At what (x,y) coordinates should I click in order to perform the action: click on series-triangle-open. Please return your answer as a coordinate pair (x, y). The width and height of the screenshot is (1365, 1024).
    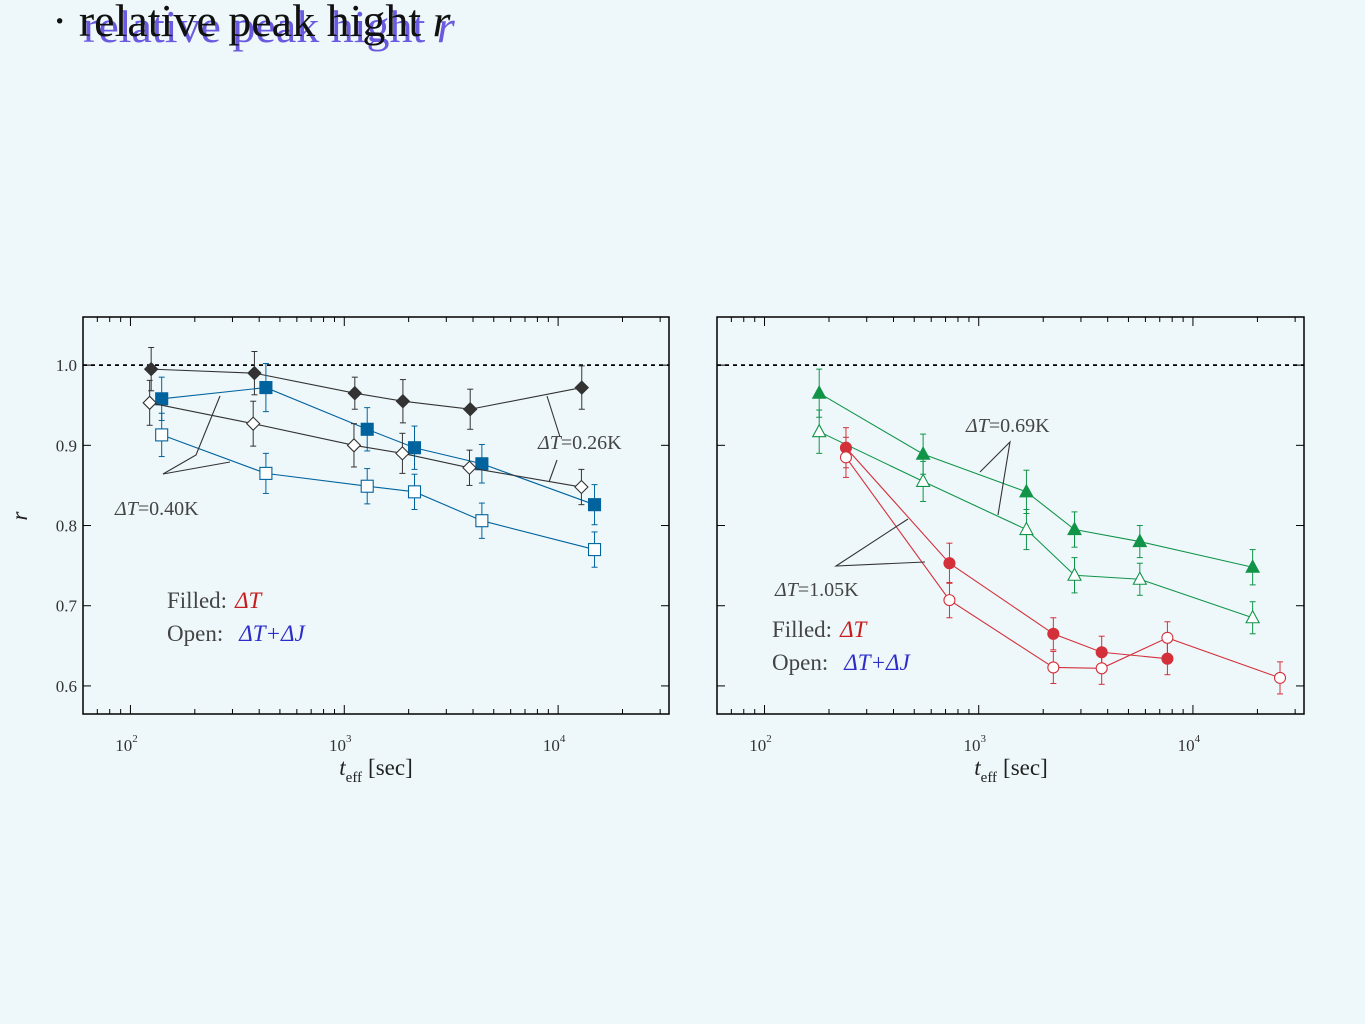
    Looking at the image, I should click on (1036, 522).